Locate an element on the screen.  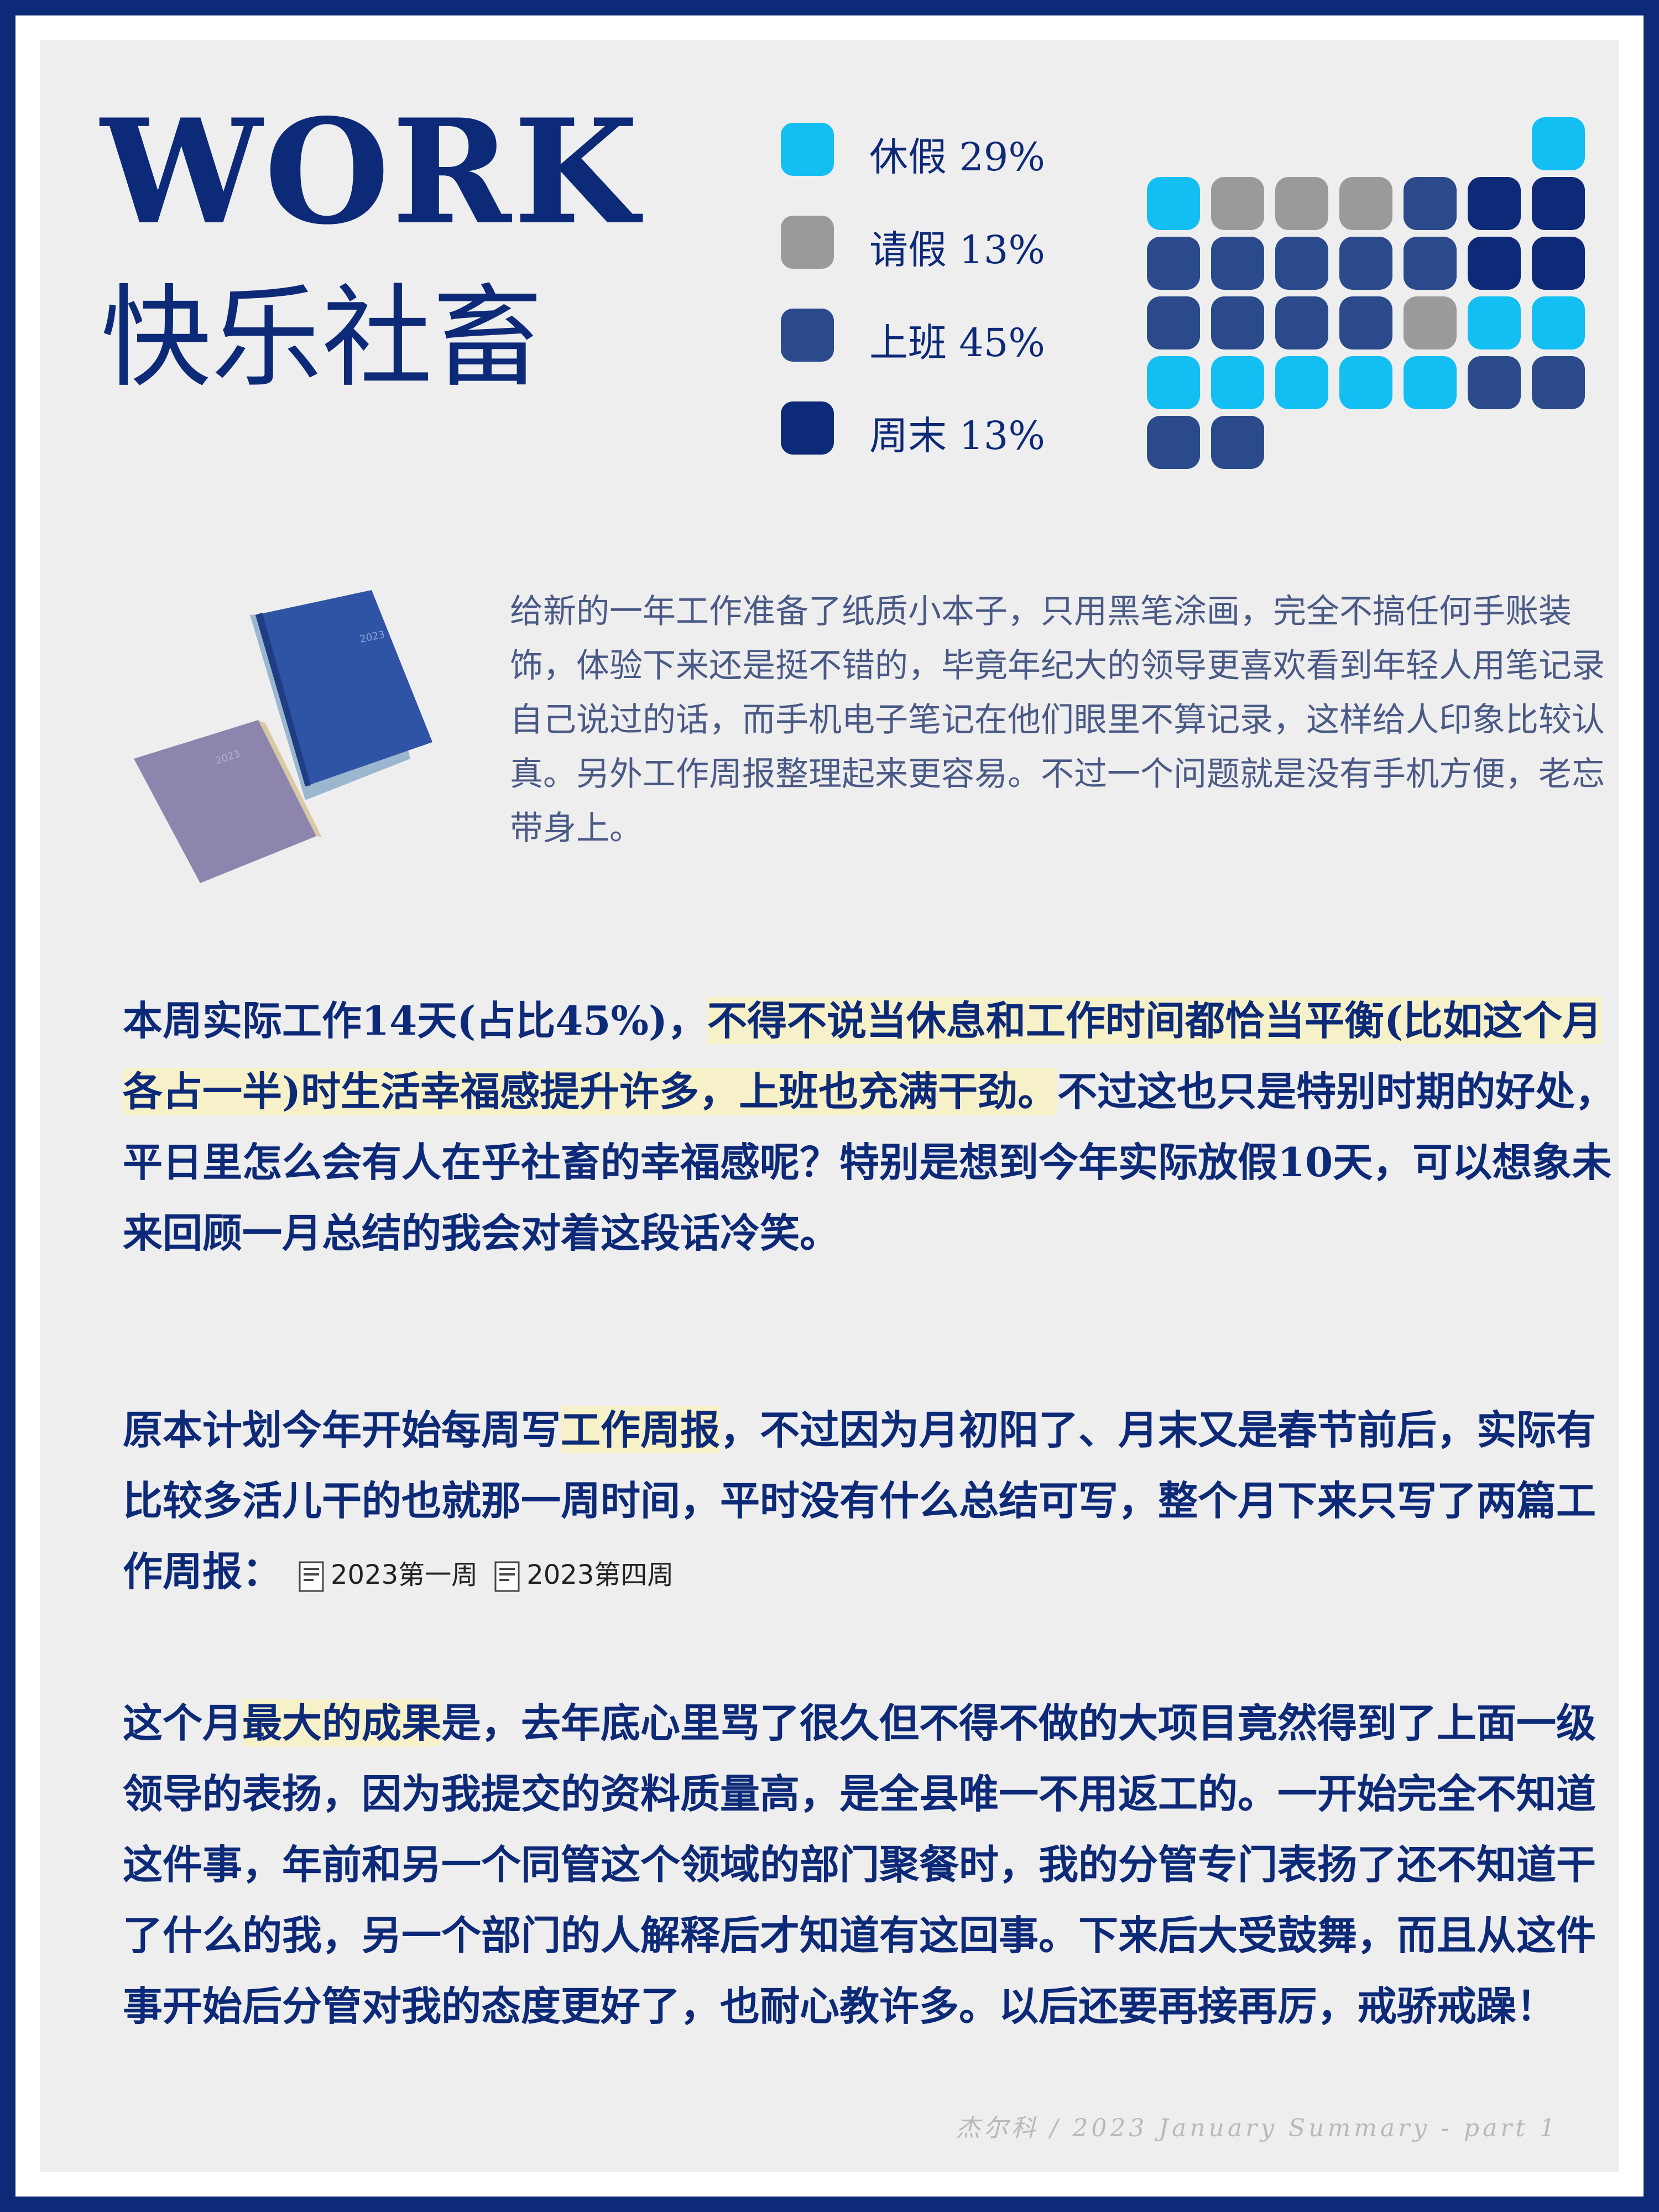
legend-item-weekend: 周末 13% is located at coordinates (975, 430).